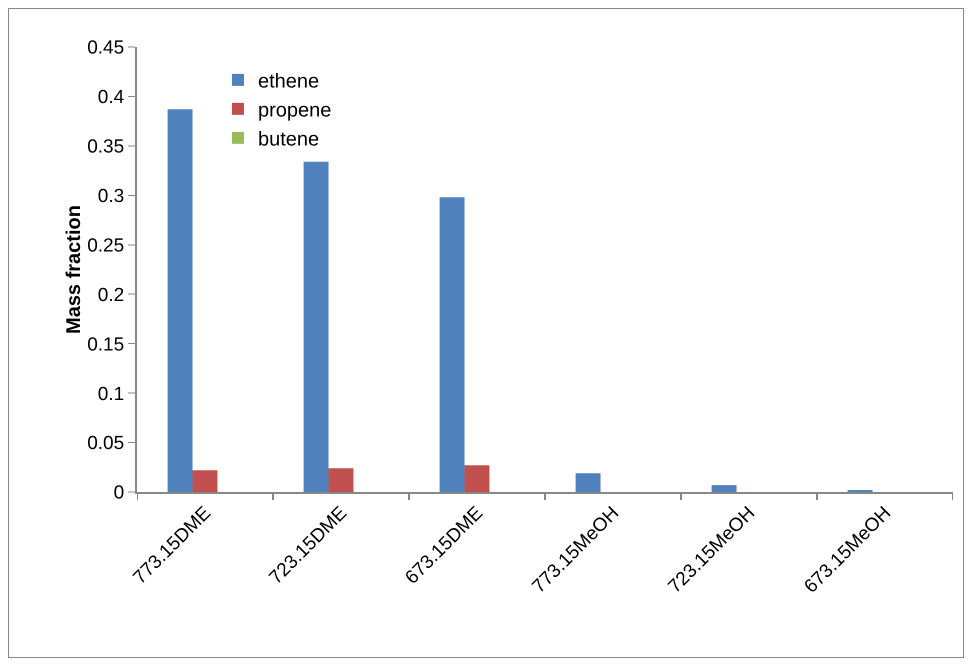 The height and width of the screenshot is (666, 974). Describe the element at coordinates (111, 196) in the screenshot. I see `y-tick-label: 0.3` at that location.